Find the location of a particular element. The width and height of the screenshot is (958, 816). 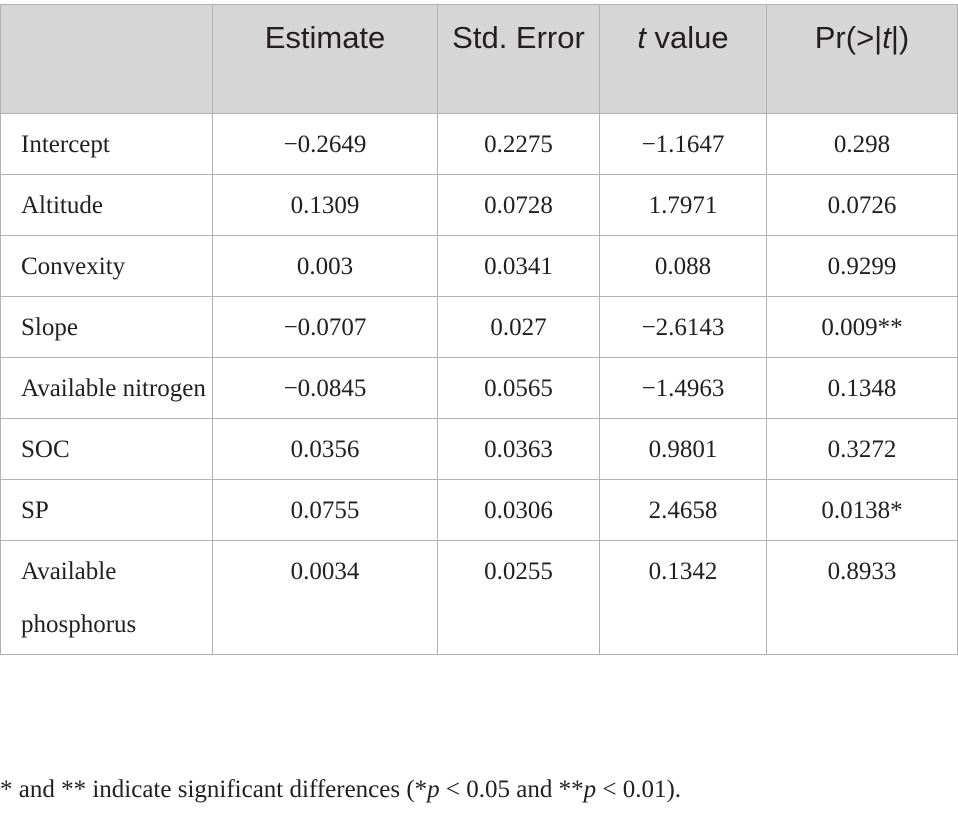

row-label: Convexity is located at coordinates (106, 266).